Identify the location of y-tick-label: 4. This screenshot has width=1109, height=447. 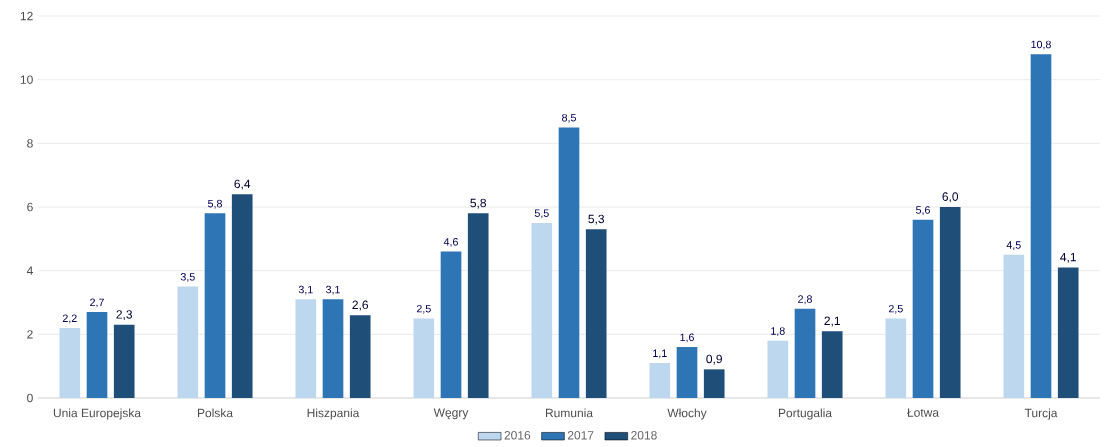
(29, 270).